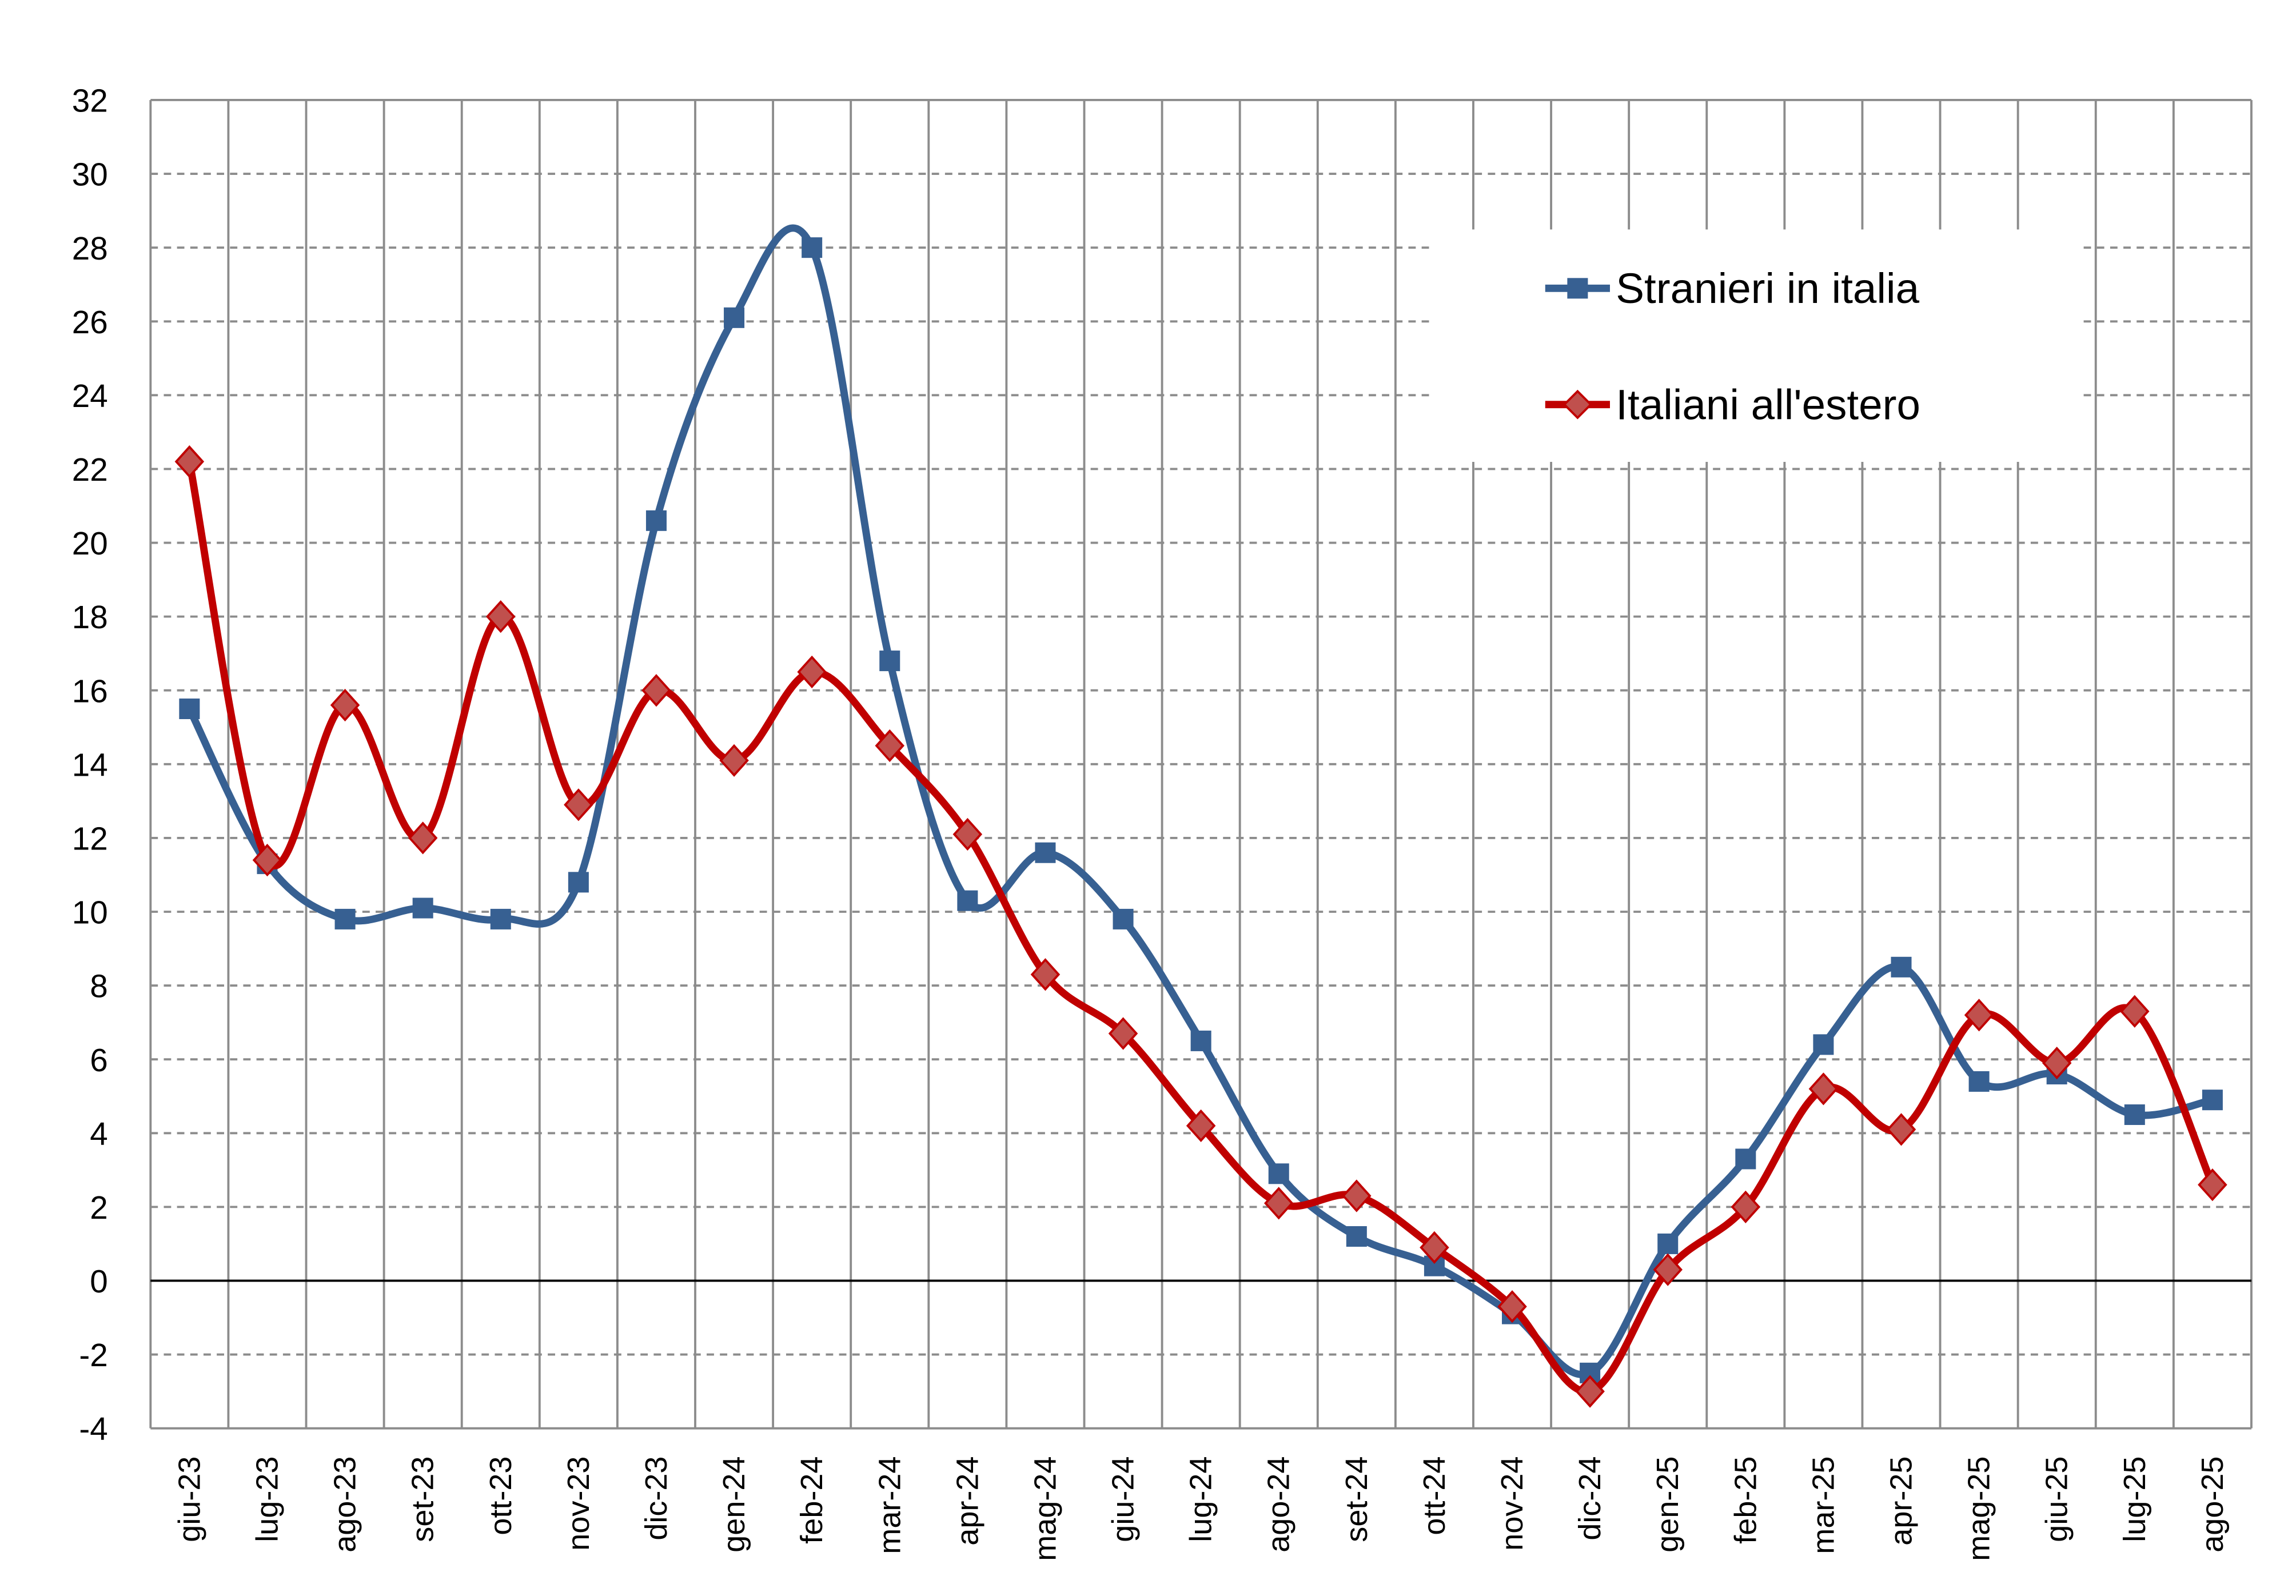 The height and width of the screenshot is (1596, 2296). Describe the element at coordinates (2057, 1499) in the screenshot. I see `x-tick-label: giu-25` at that location.